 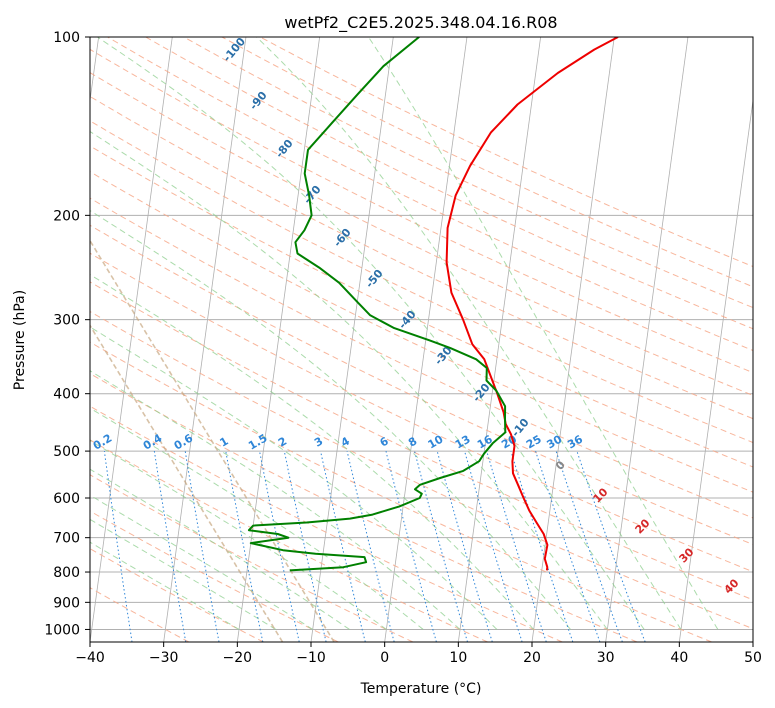 I want to click on y-tick-label: 300, so click(x=66, y=321).